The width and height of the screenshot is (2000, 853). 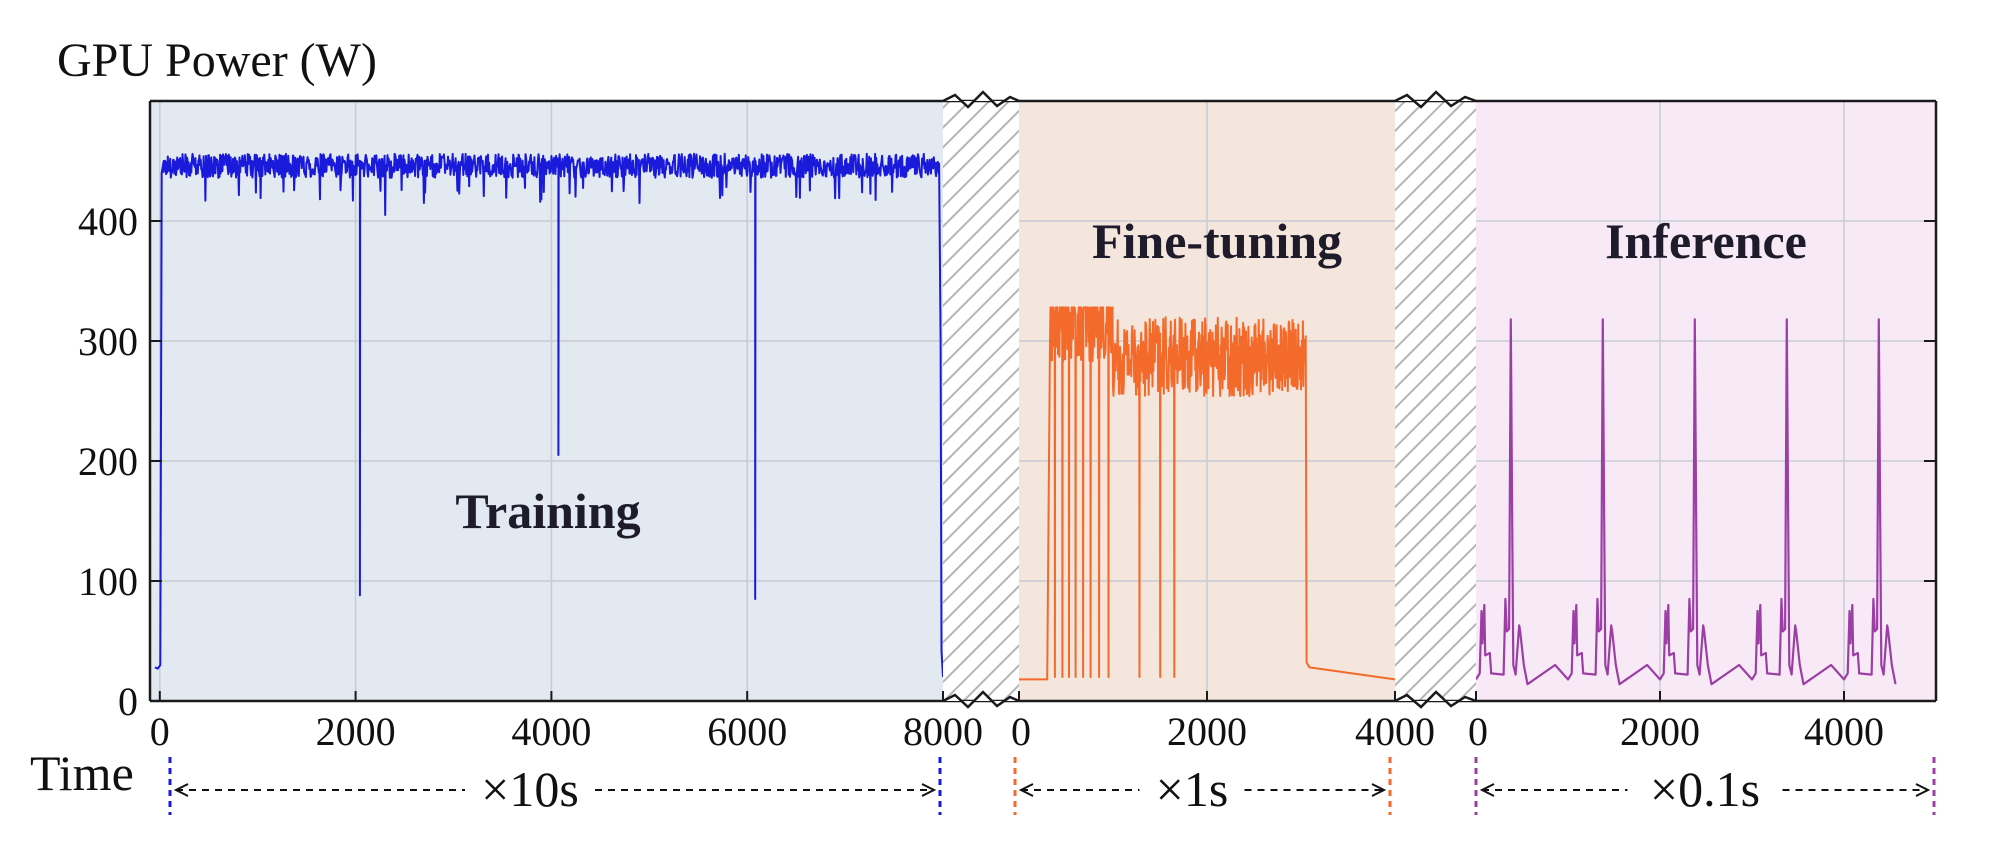 What do you see at coordinates (943, 731) in the screenshot?
I see `x-tick-label: 8000` at bounding box center [943, 731].